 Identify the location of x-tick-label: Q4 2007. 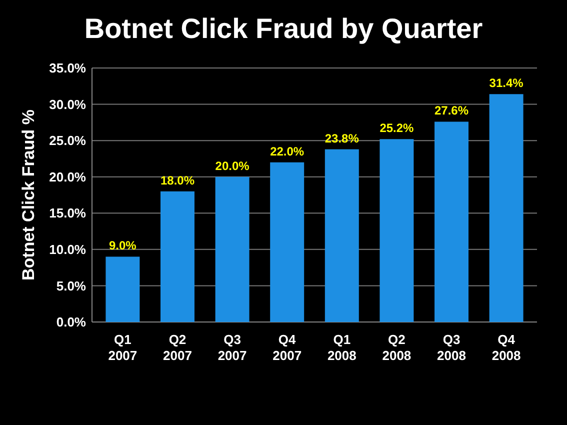
(287, 347).